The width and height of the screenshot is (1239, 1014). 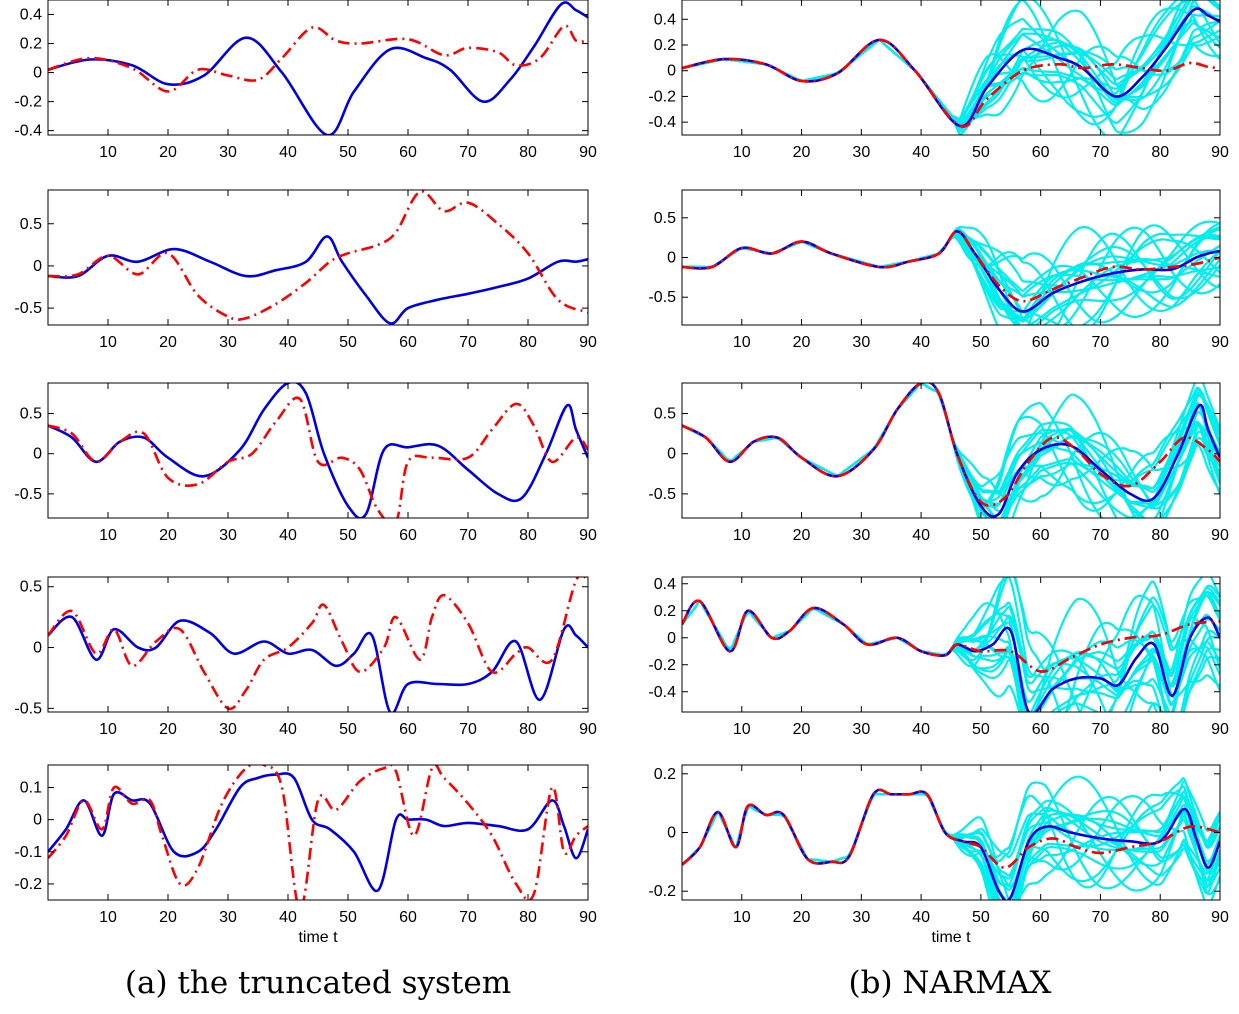 I want to click on chart-panel-b3: 10 20 30 40 50 60 70 80 90 -0.5 0 0.5, so click(x=938, y=463).